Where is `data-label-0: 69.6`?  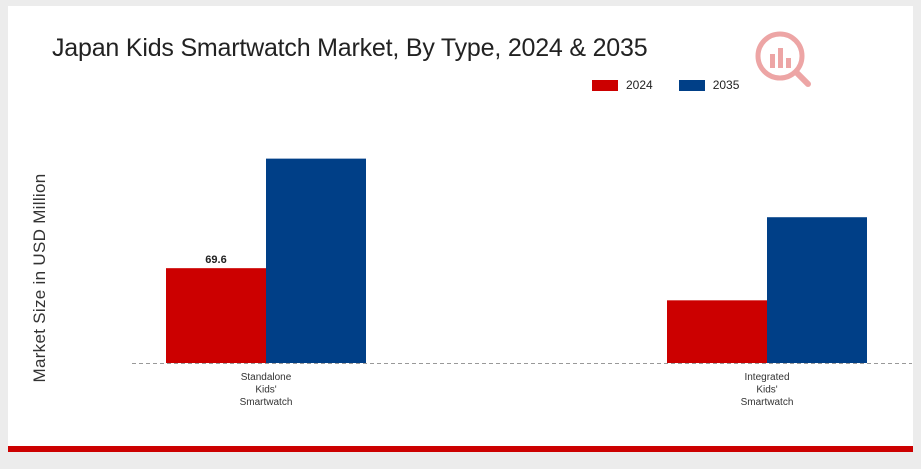
data-label-0: 69.6 is located at coordinates (215, 260).